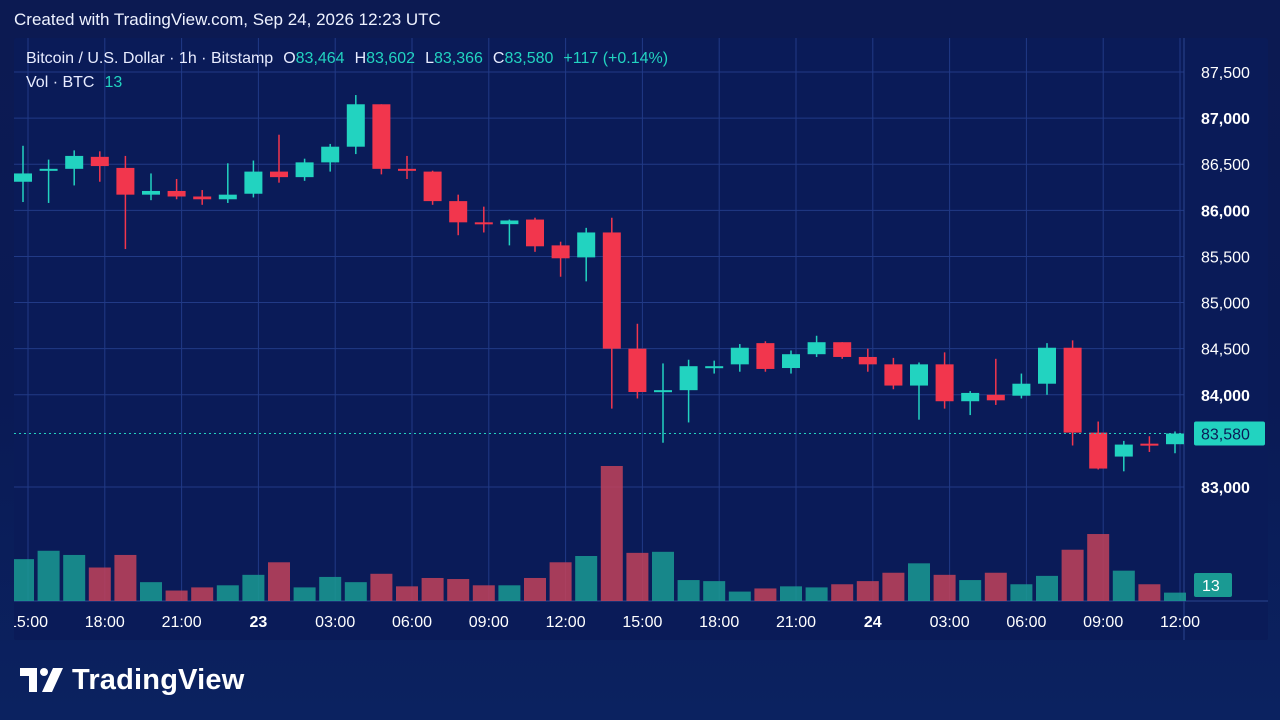 This screenshot has width=1280, height=720. What do you see at coordinates (158, 679) in the screenshot?
I see `brand-name: TradingView` at bounding box center [158, 679].